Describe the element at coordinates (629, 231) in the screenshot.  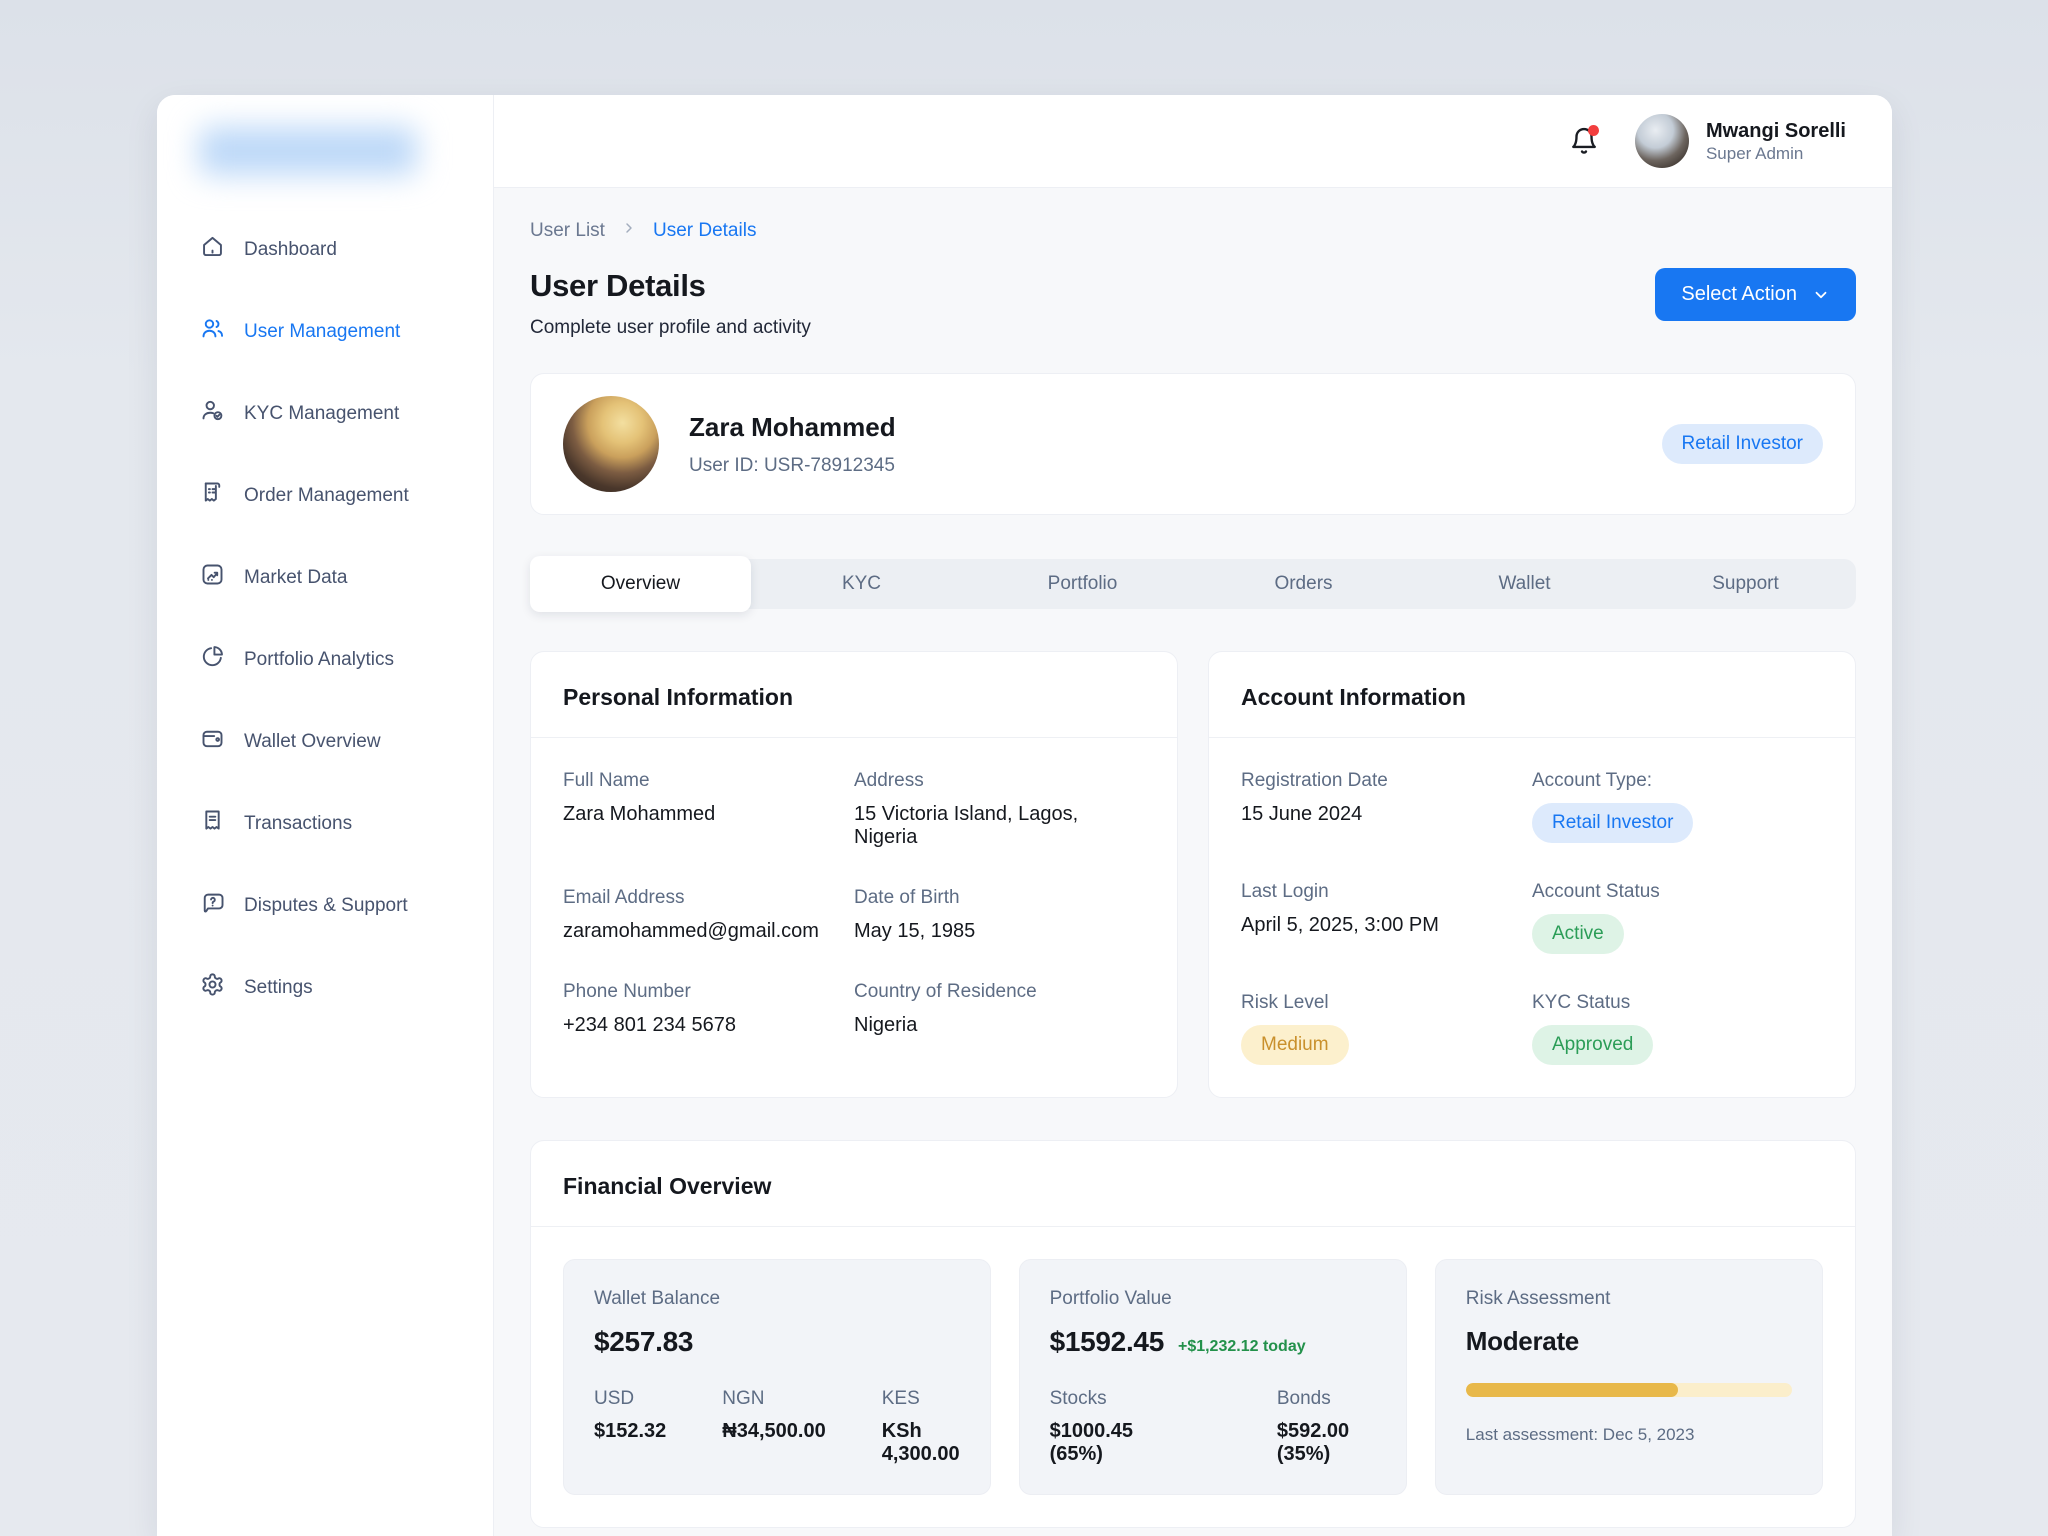
I see `chevron-right-icon` at that location.